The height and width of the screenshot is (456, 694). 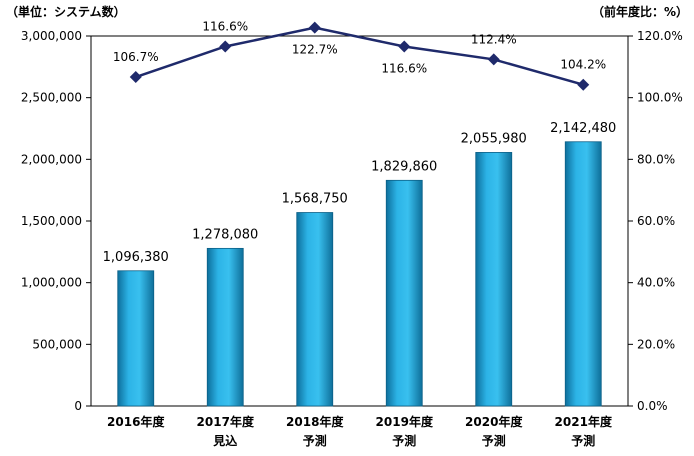 I want to click on category-label: 2019年度, so click(x=405, y=421).